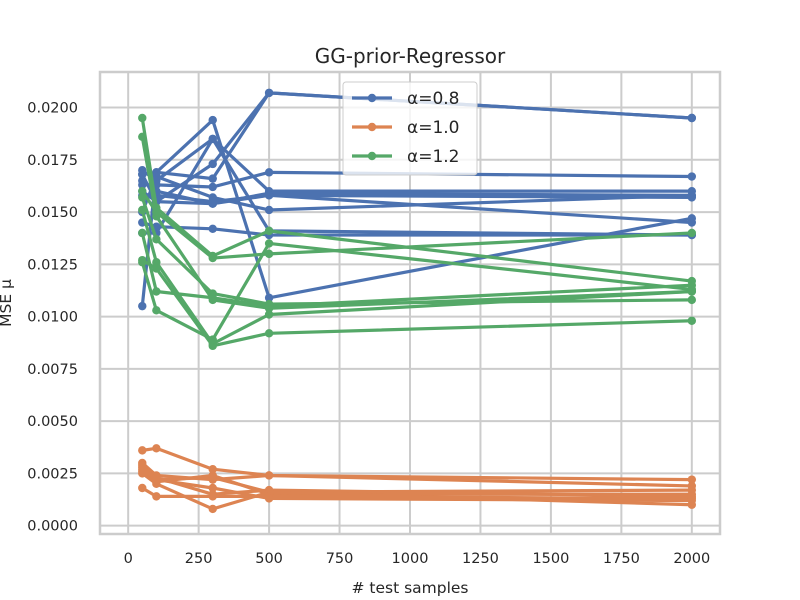  I want to click on y-tick-label: 0.0200, so click(52, 109).